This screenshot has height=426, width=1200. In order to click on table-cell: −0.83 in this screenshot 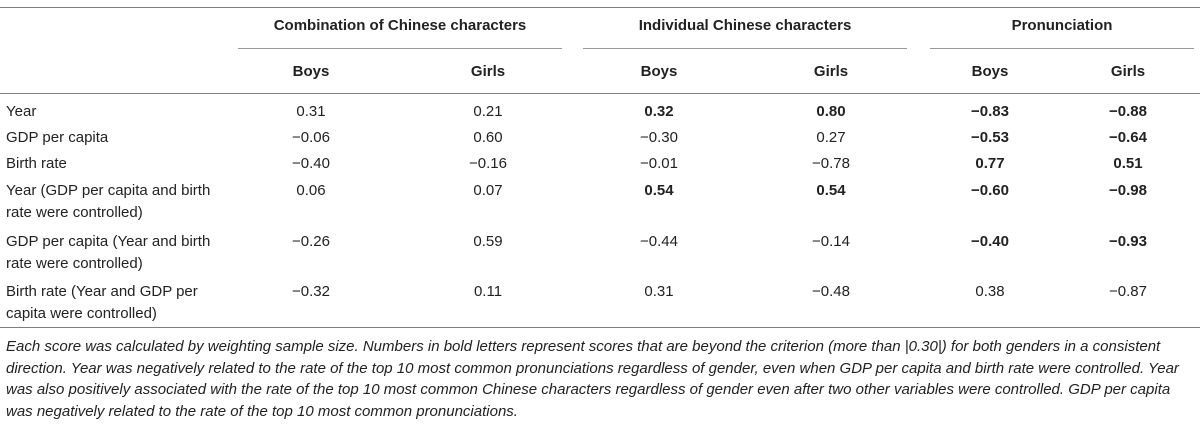, I will do `click(990, 111)`.